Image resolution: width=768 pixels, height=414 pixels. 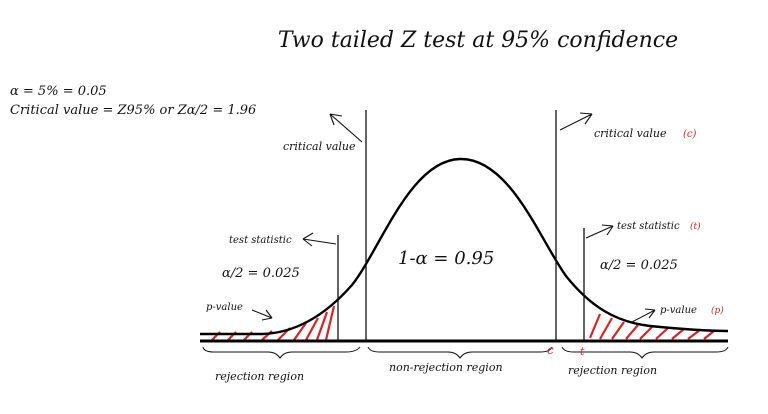 What do you see at coordinates (319, 146) in the screenshot?
I see `critical-value-left-label: critical value` at bounding box center [319, 146].